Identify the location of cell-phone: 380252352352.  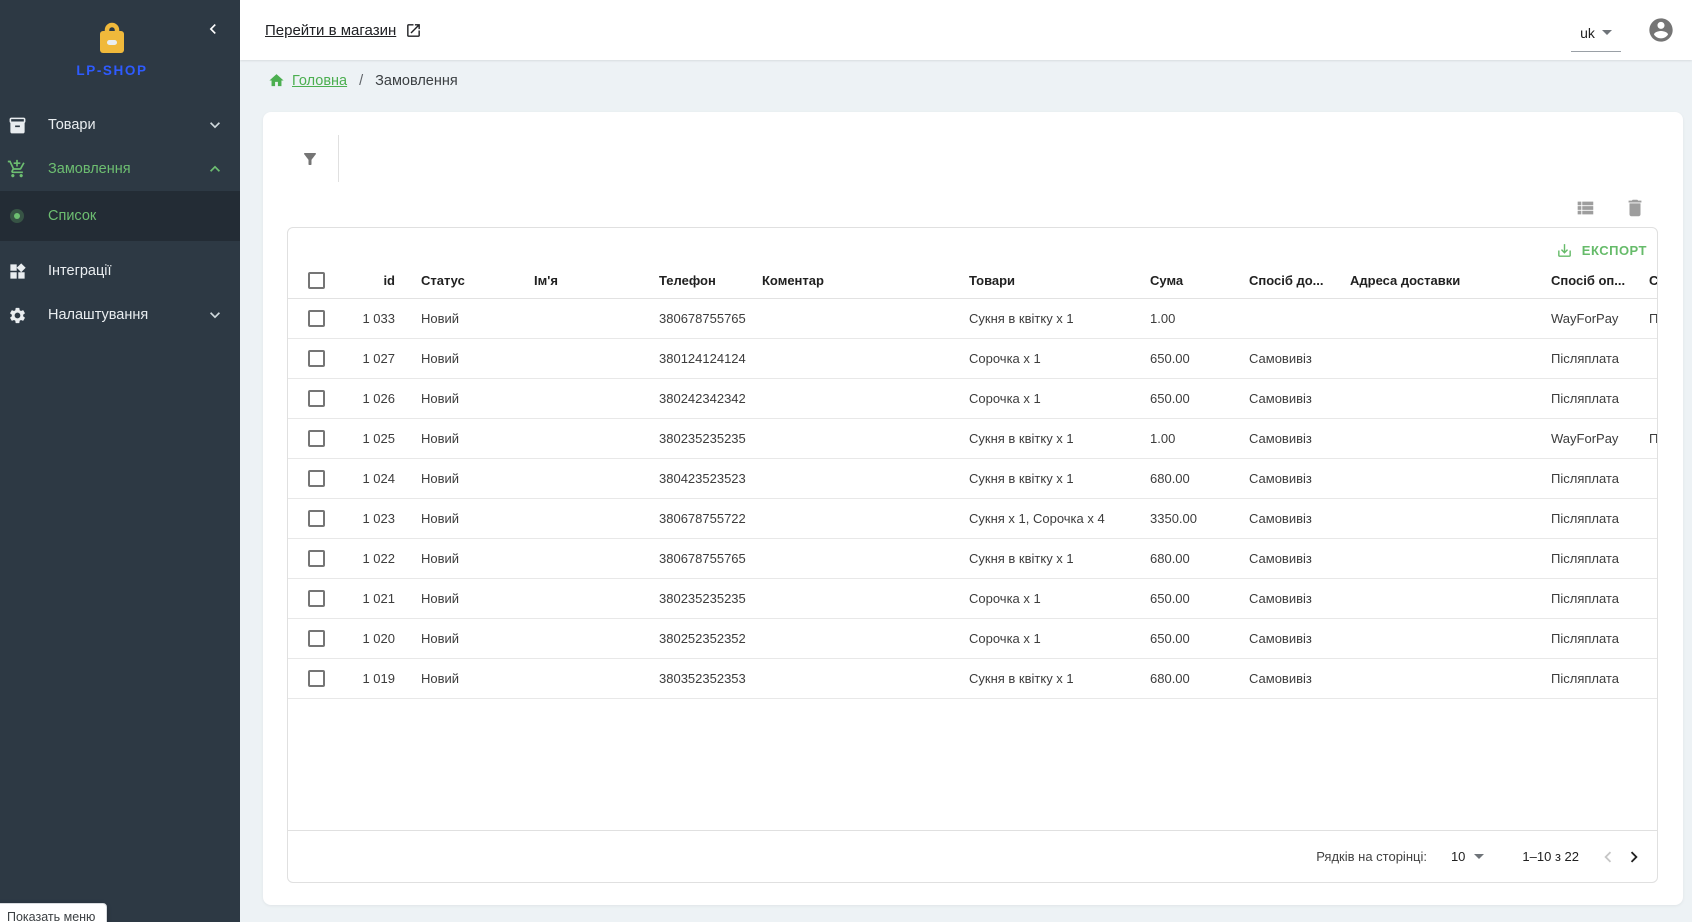
(698, 638).